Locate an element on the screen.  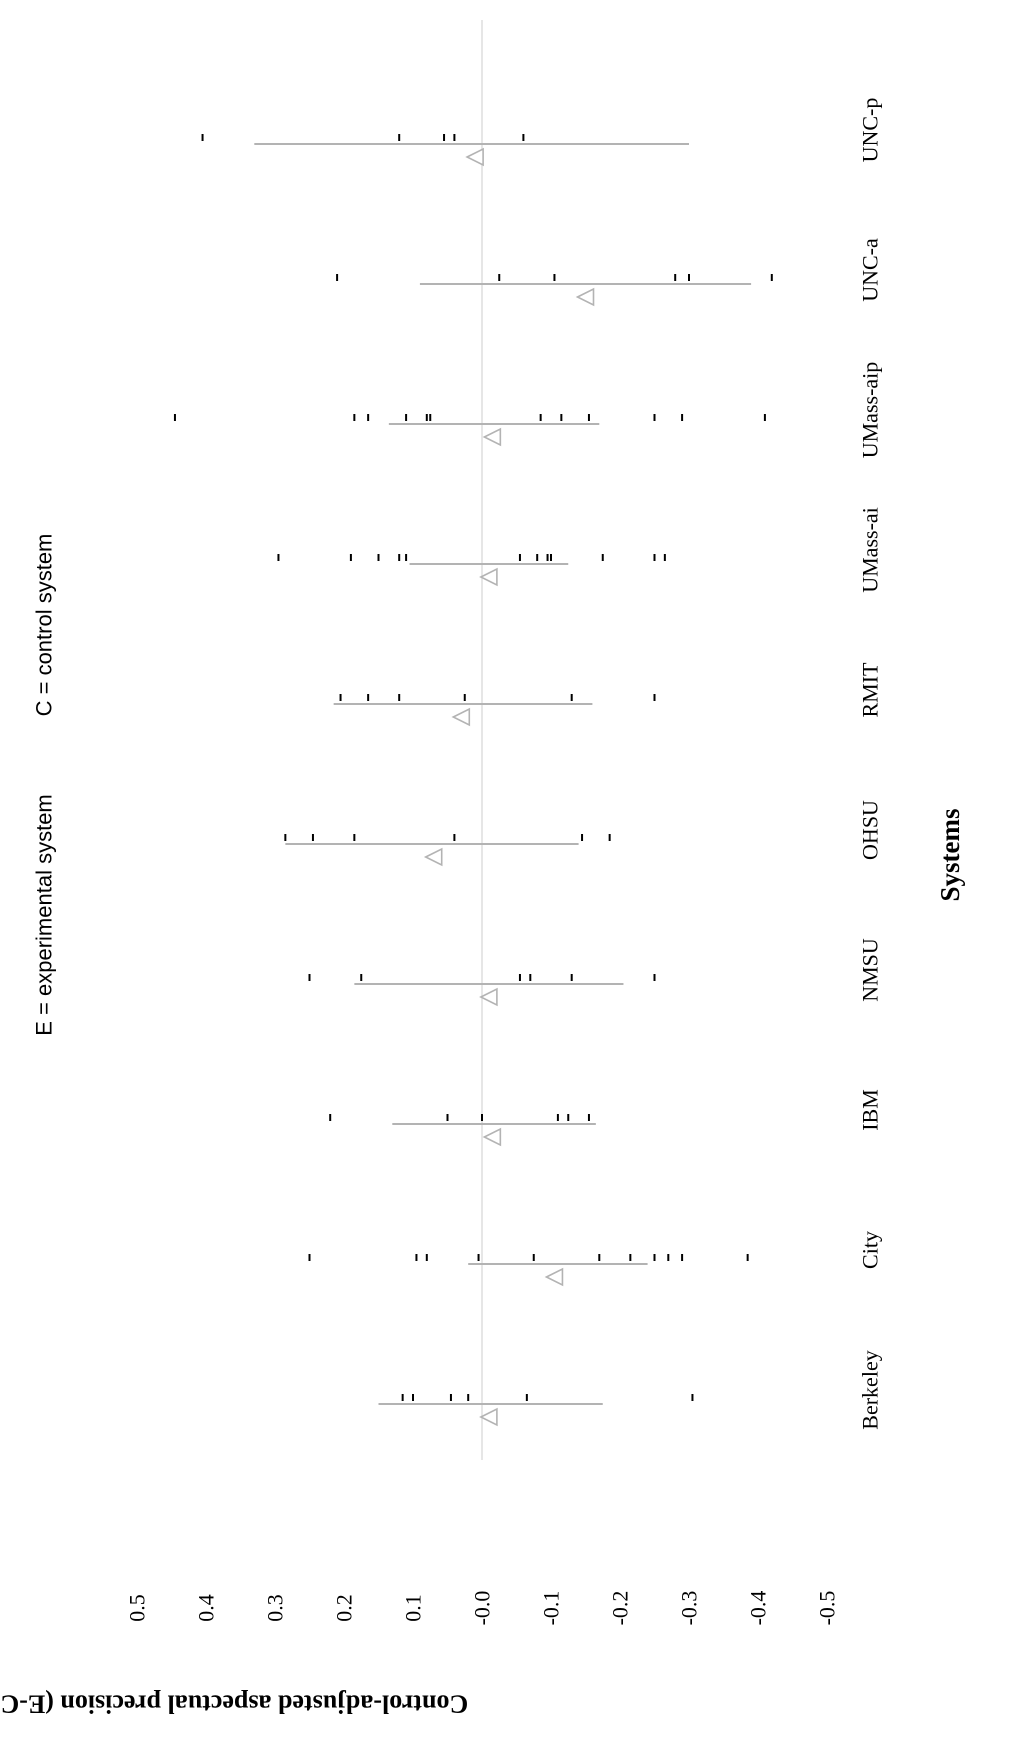
y-tick-labels: 0.5 0.4 0.3 0.2 0.1 -0.0 -0.1 -0.2 -0.3 -0.4 -0.5 is located at coordinates (482, 1608).